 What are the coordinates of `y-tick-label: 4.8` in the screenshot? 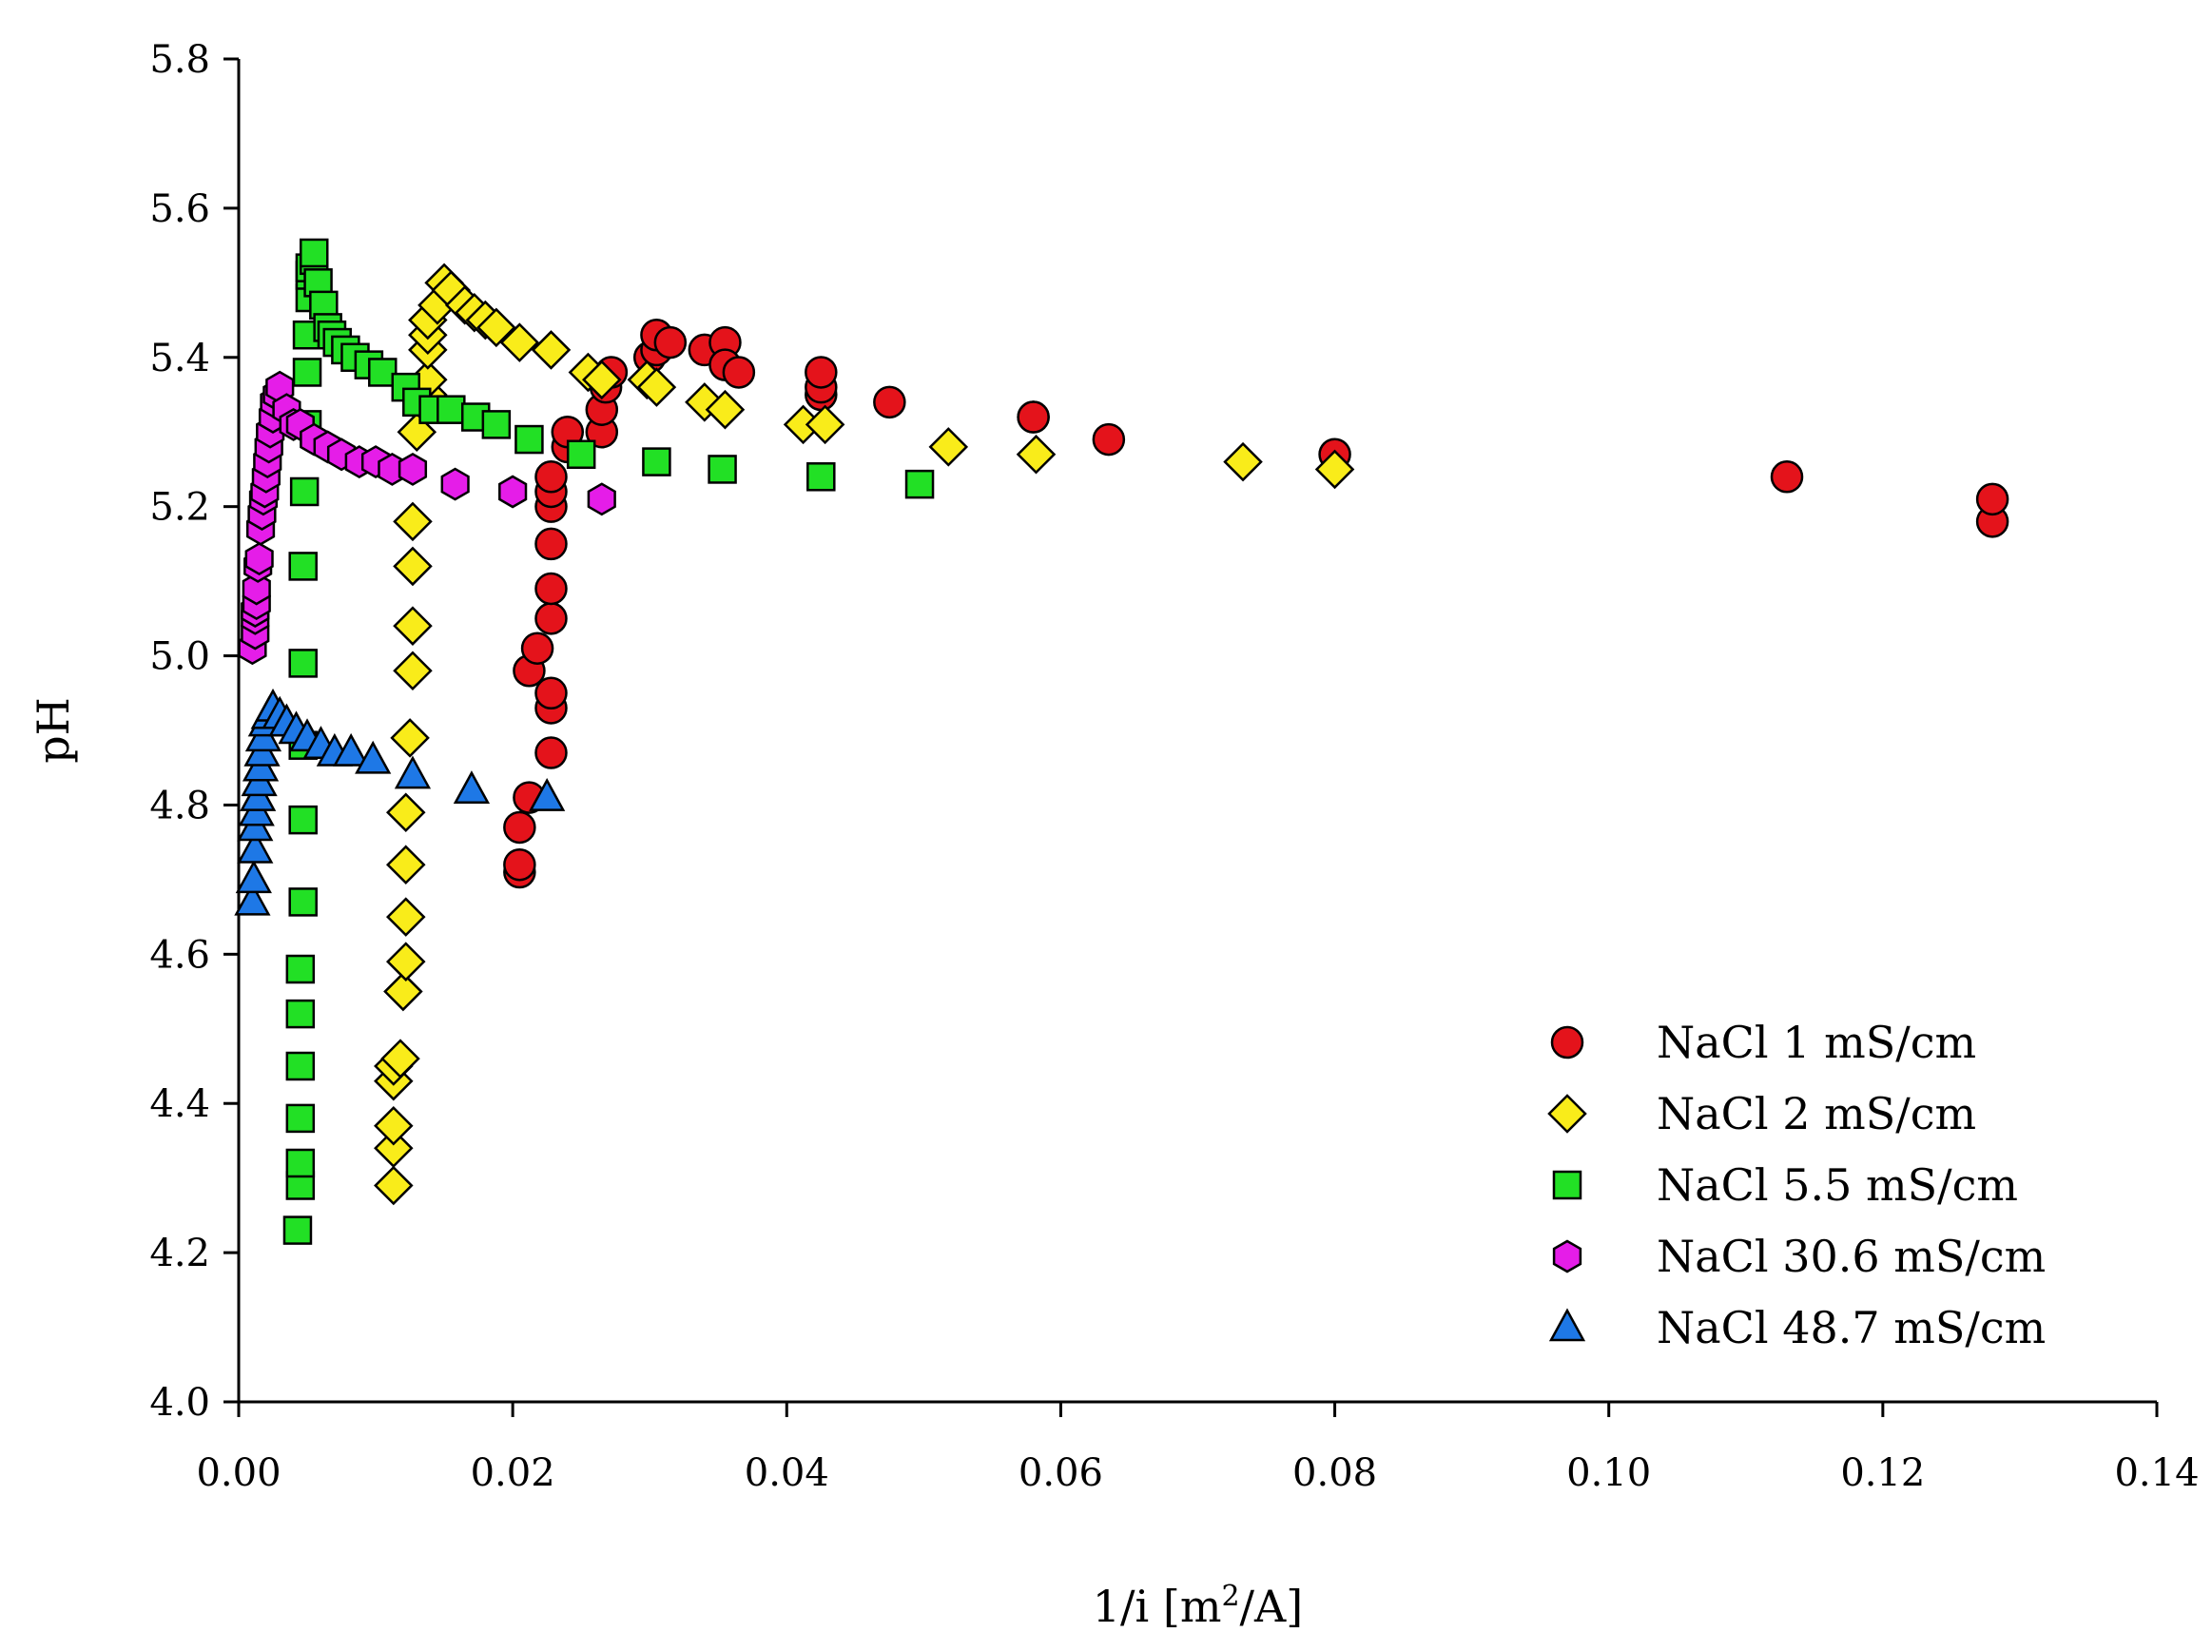 It's located at (179, 805).